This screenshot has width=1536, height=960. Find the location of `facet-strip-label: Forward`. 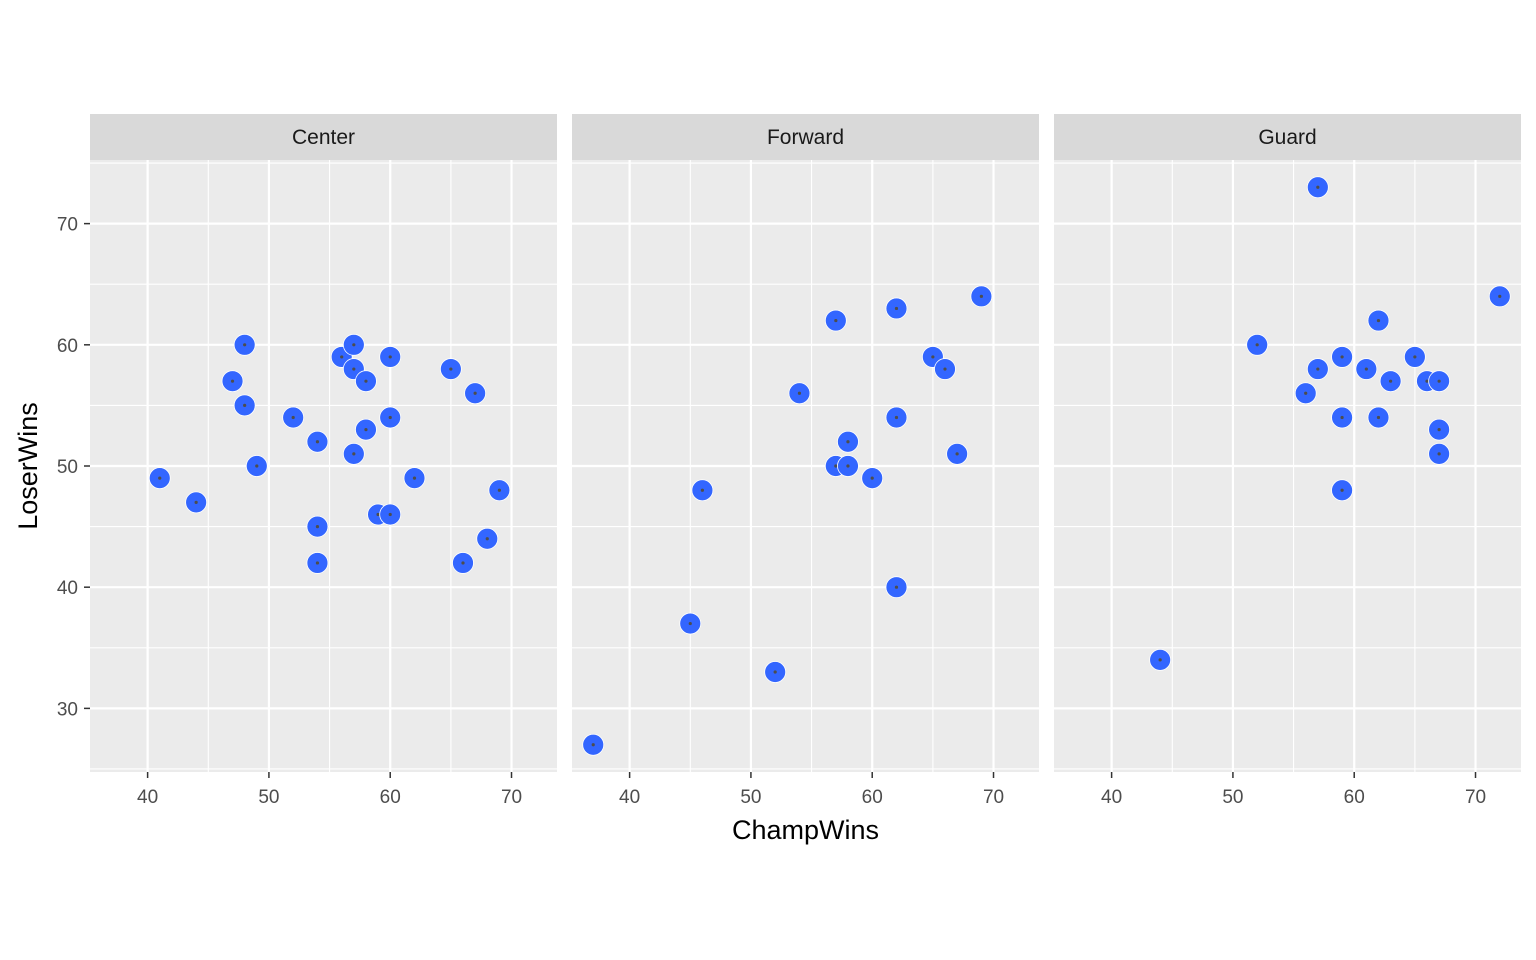

facet-strip-label: Forward is located at coordinates (805, 137).